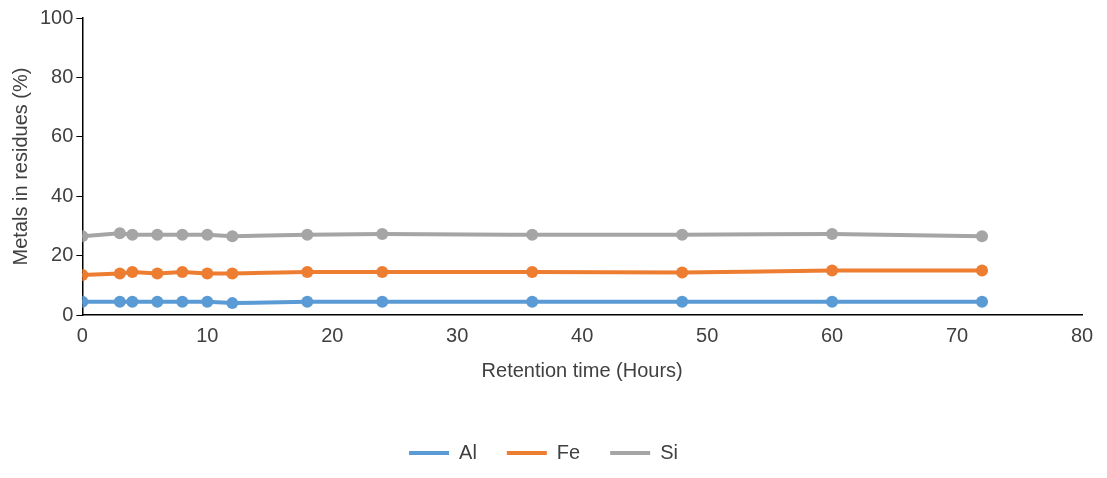 This screenshot has height=478, width=1107. I want to click on x-tick-label: 30, so click(457, 334).